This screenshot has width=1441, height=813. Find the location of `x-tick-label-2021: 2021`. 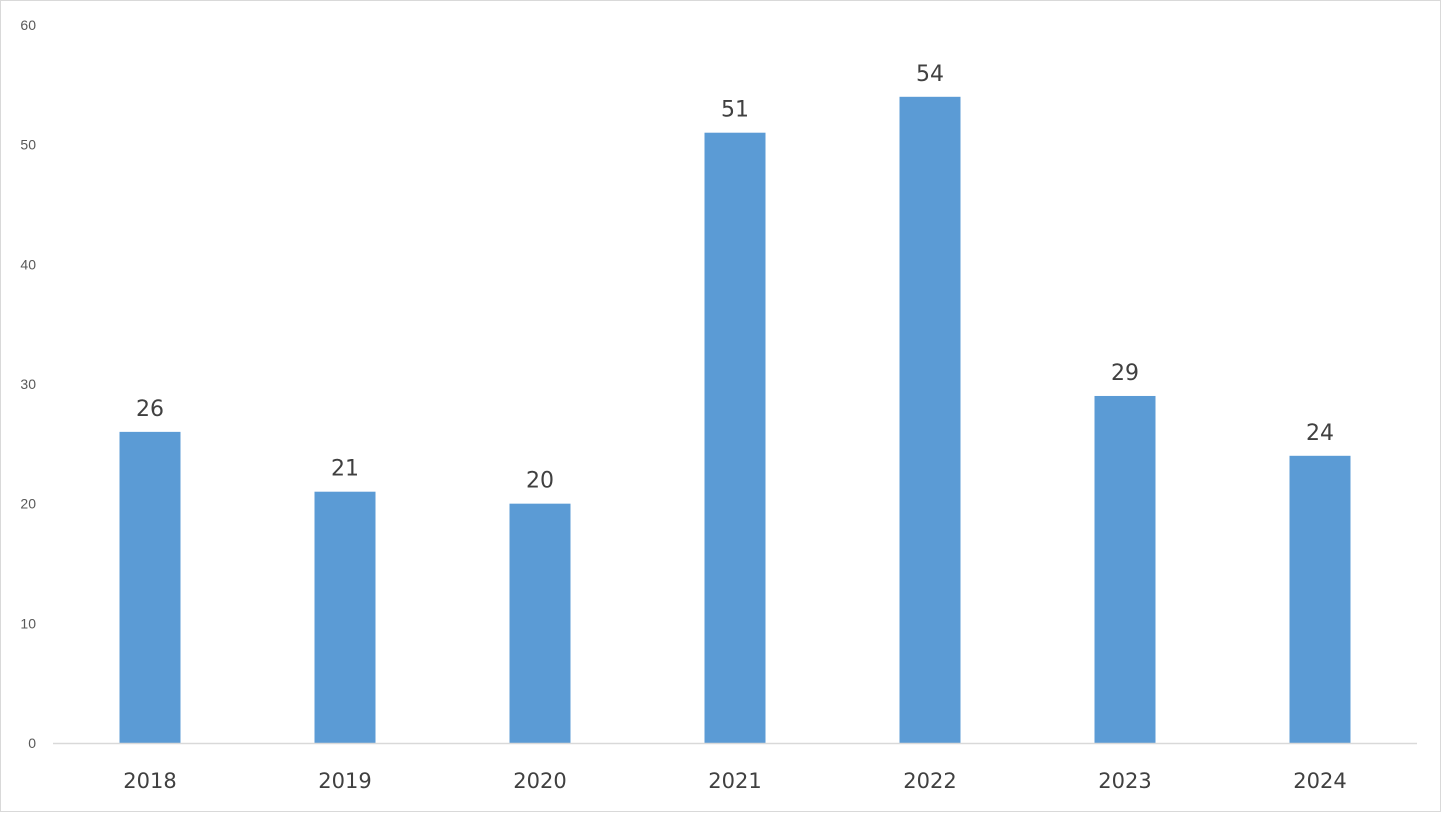

x-tick-label-2021: 2021 is located at coordinates (734, 781).